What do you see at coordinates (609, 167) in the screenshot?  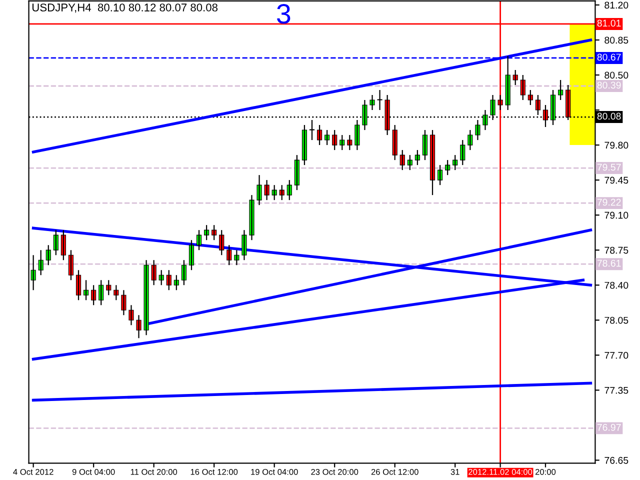 I see `ref-line-label: 79.57` at bounding box center [609, 167].